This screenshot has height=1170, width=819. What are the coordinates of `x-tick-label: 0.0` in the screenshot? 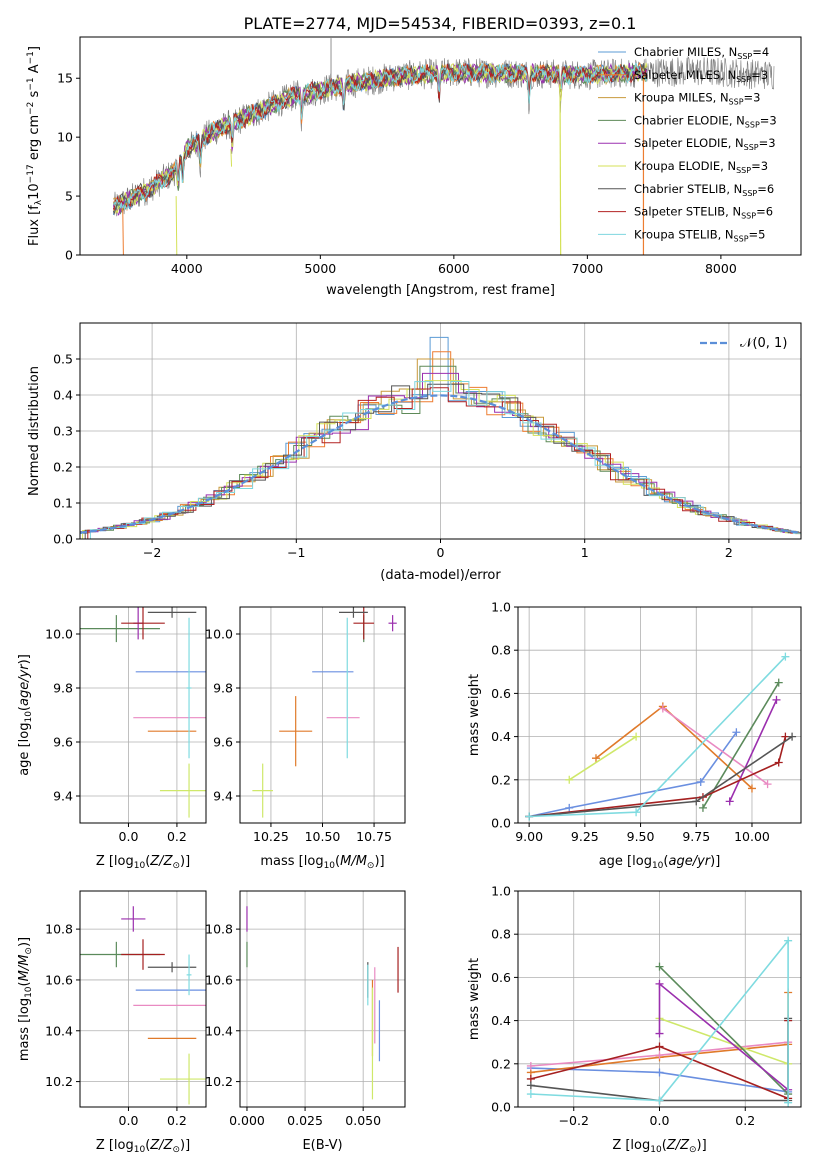 It's located at (129, 836).